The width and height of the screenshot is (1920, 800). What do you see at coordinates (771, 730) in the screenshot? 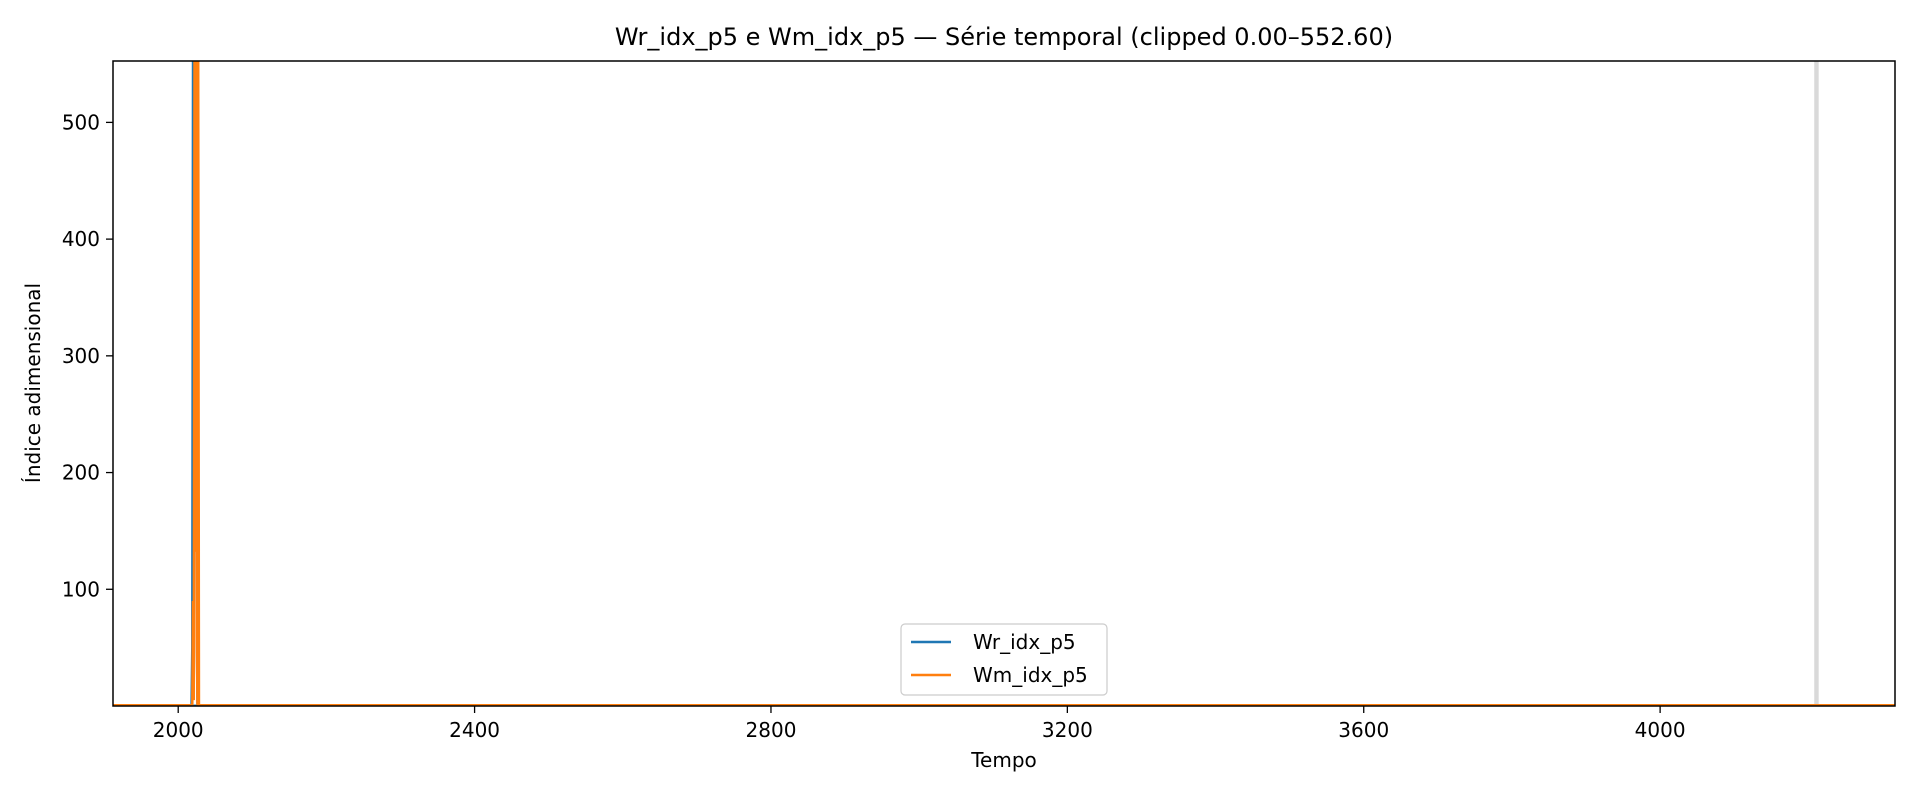
I see `x-tick-label: 2800` at bounding box center [771, 730].